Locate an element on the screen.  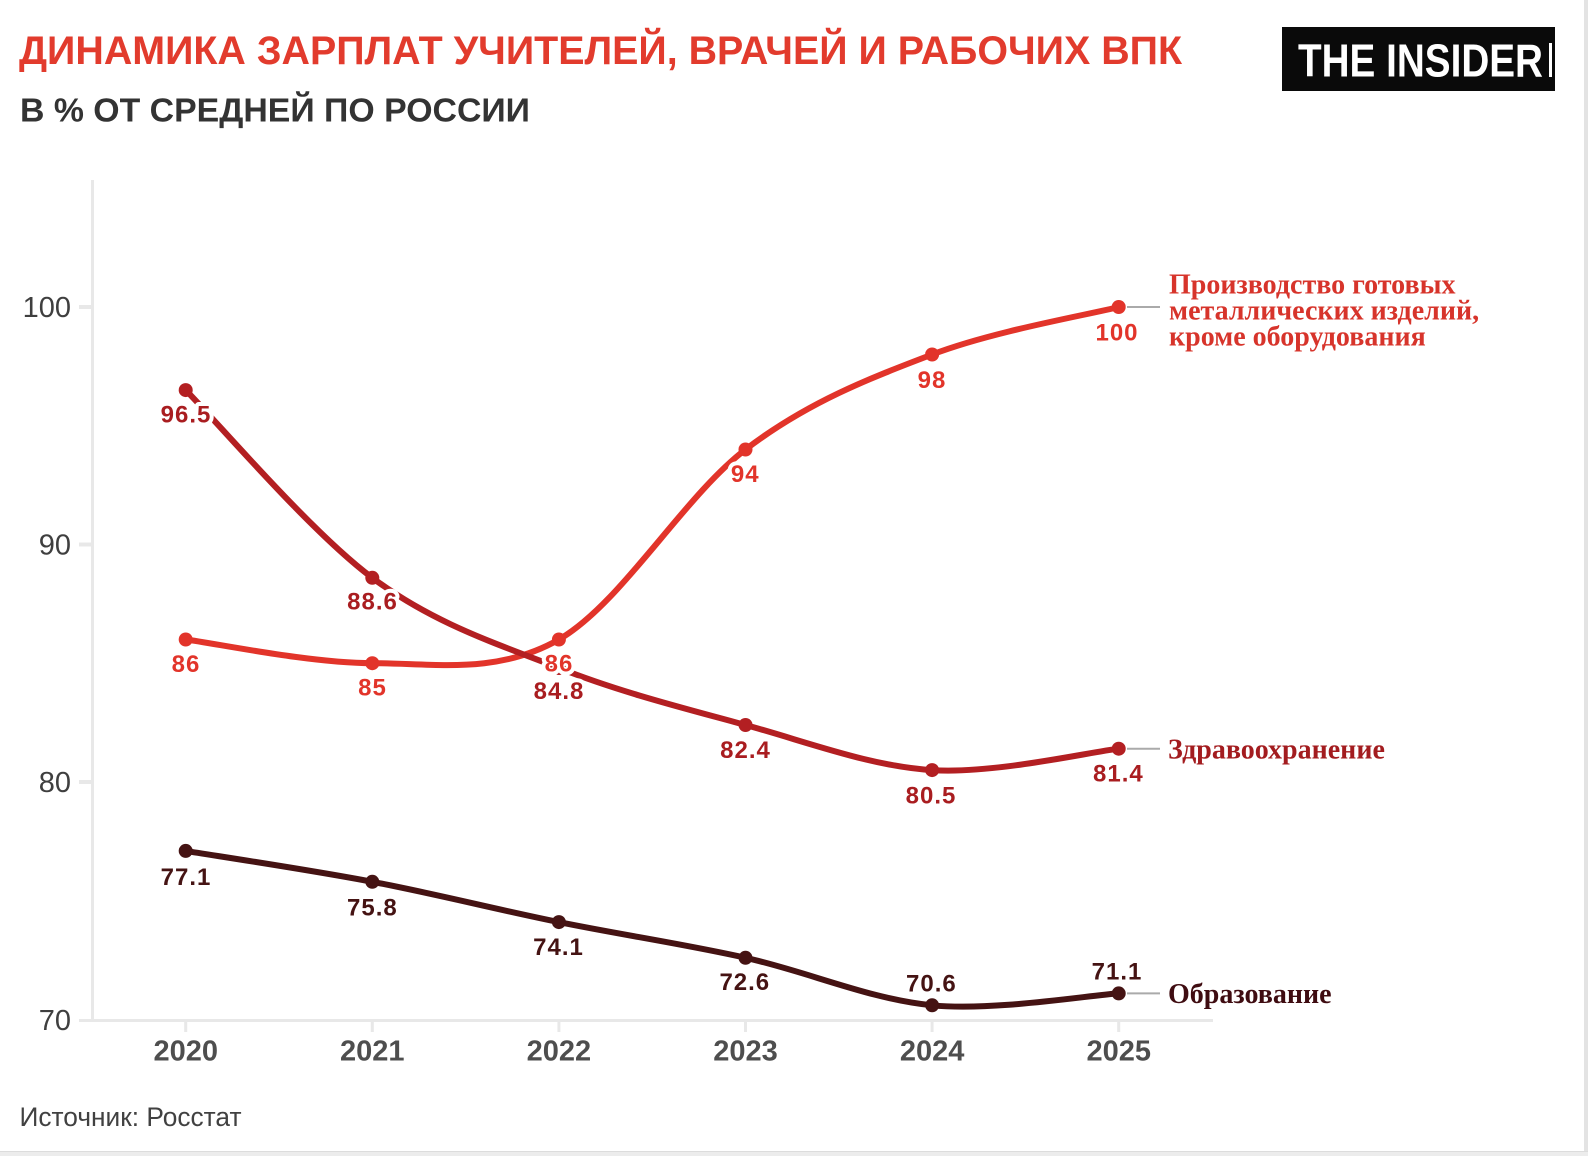
svg-text: Производство готовых is located at coordinates (1312, 285).